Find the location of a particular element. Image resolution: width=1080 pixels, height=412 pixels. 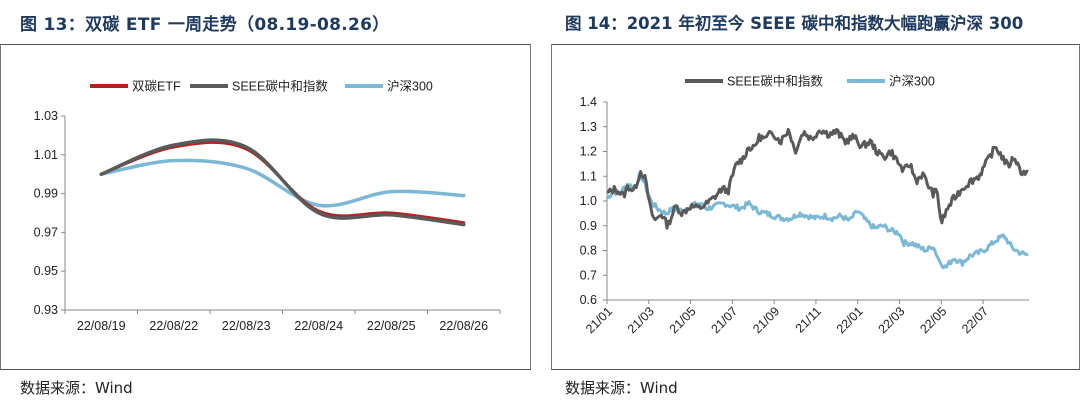

y-tick-label: 0.7 is located at coordinates (588, 275).